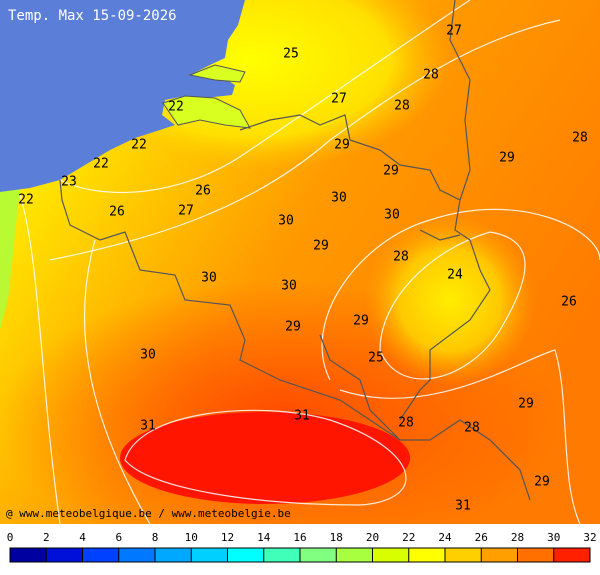  I want to click on green-edge, so click(10, 259).